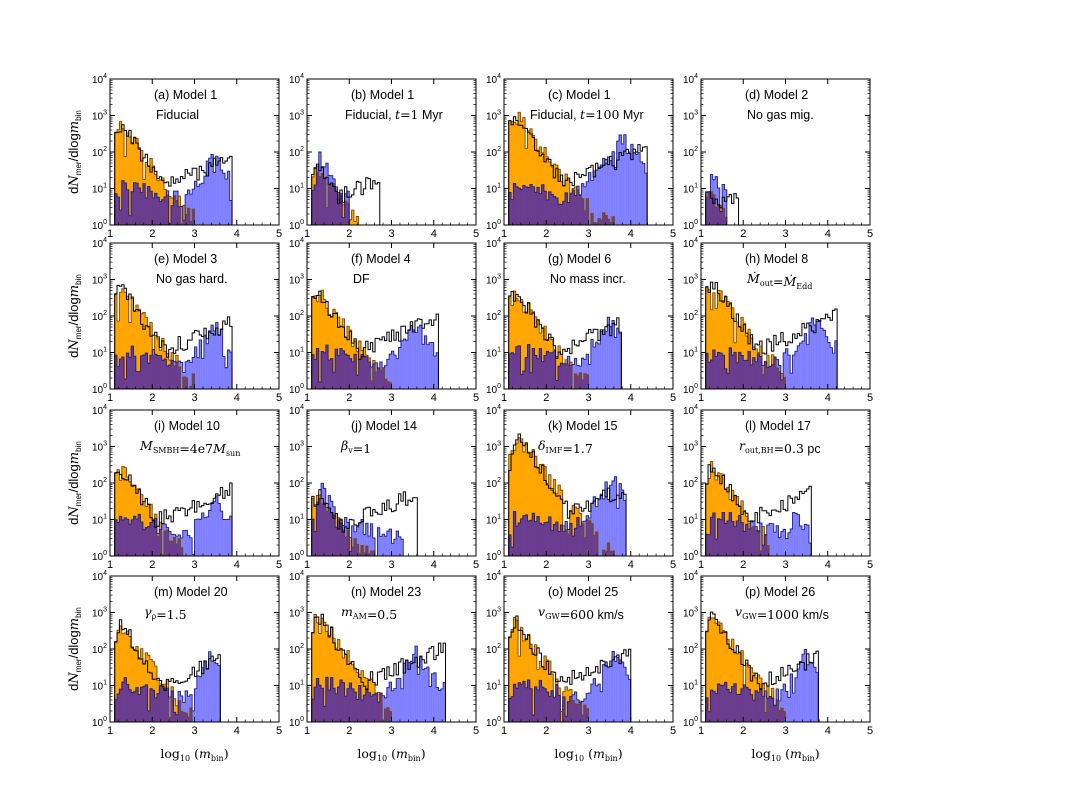 Image resolution: width=1089 pixels, height=808 pixels. I want to click on panel-title: (g) Model 6, so click(579, 259).